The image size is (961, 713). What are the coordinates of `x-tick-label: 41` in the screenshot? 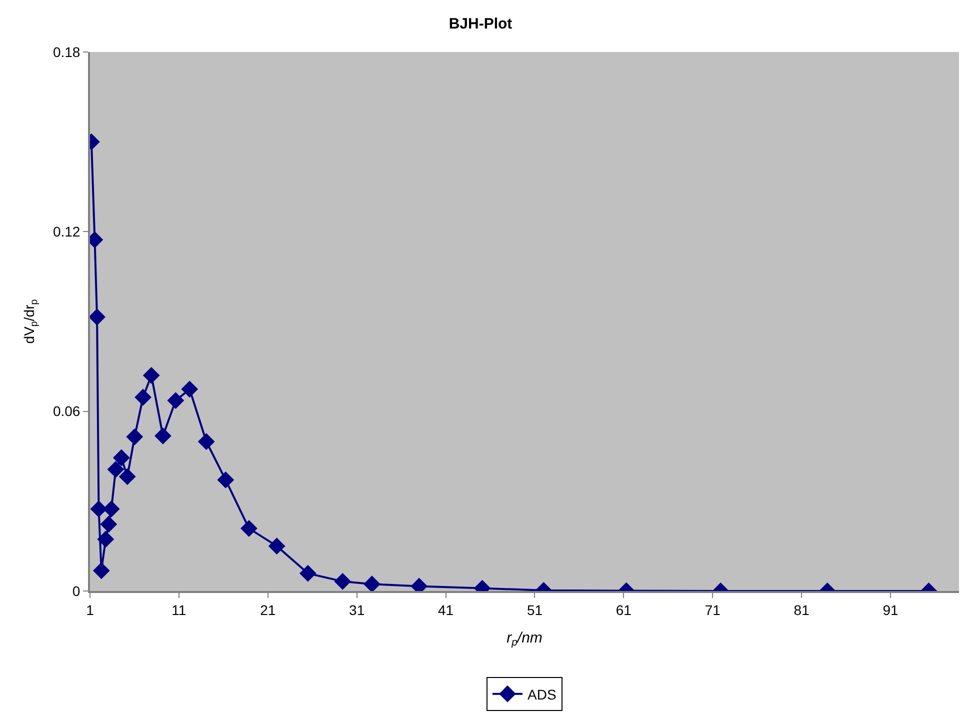 It's located at (446, 610).